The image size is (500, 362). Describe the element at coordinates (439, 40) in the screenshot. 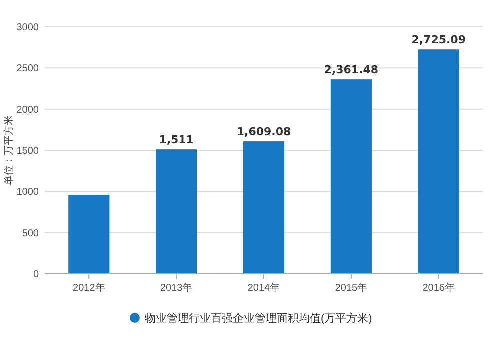

I see `data-label: 2,725.09` at that location.